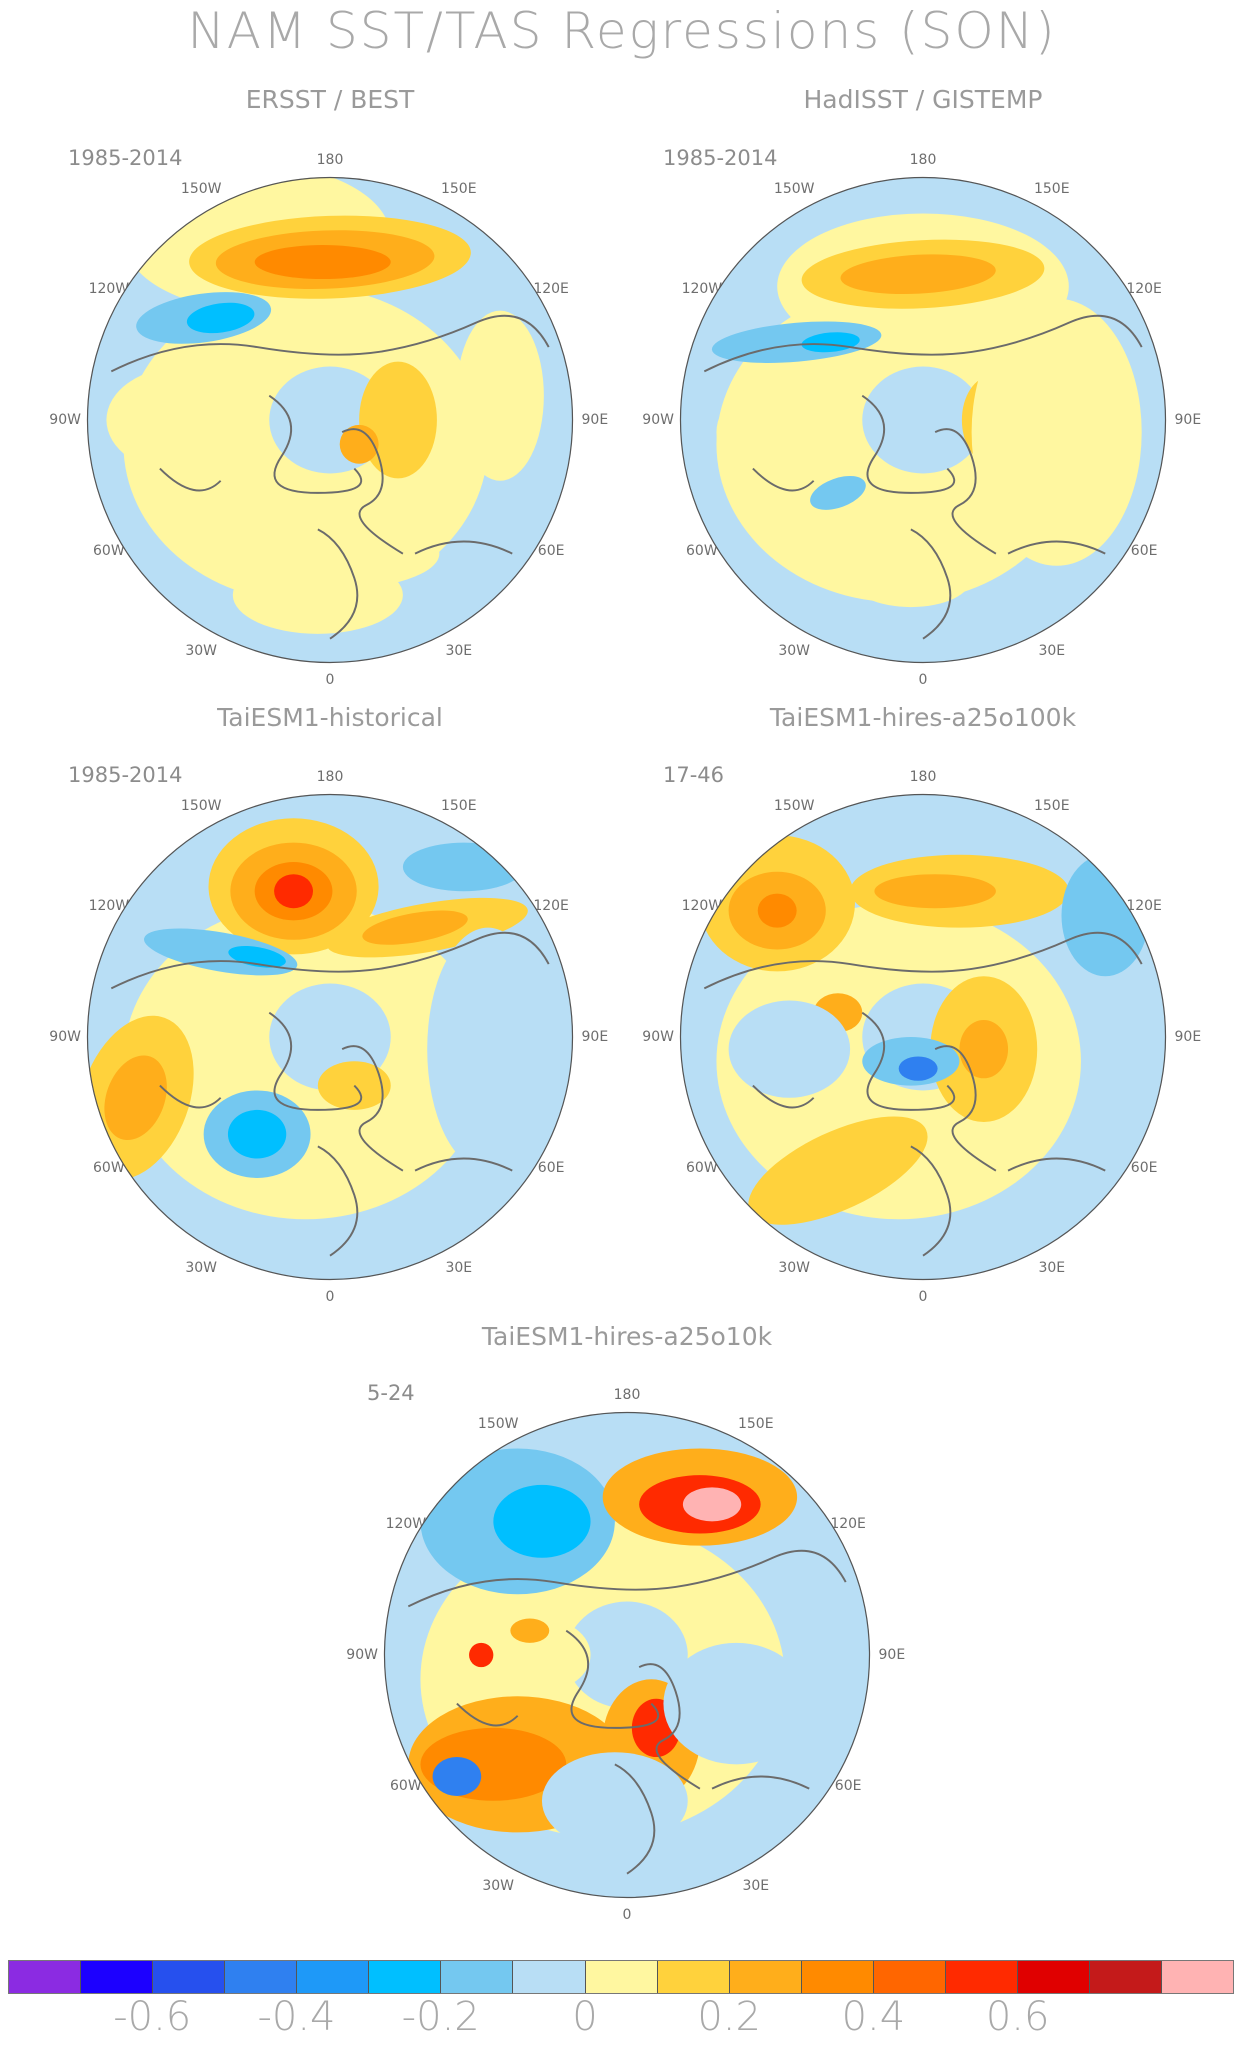 The height and width of the screenshot is (2046, 1244). Describe the element at coordinates (296, 2017) in the screenshot. I see `colorbar-tick-label: -0.4` at that location.